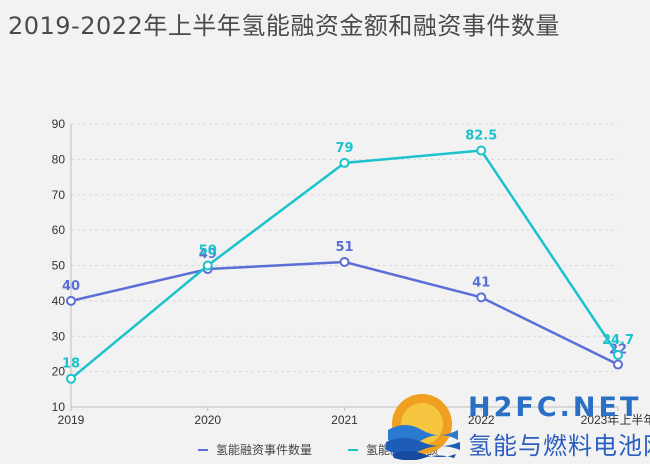 The image size is (650, 464). Describe the element at coordinates (59, 407) in the screenshot. I see `y-tick-label: 10` at that location.